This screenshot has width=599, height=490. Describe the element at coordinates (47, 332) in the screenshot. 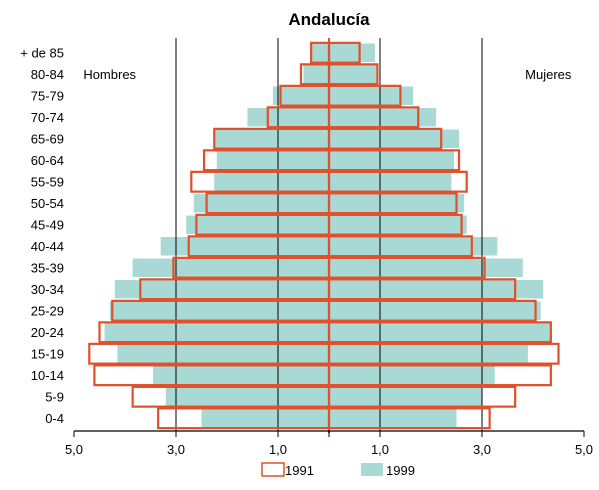

I see `category-label: 20-24` at that location.